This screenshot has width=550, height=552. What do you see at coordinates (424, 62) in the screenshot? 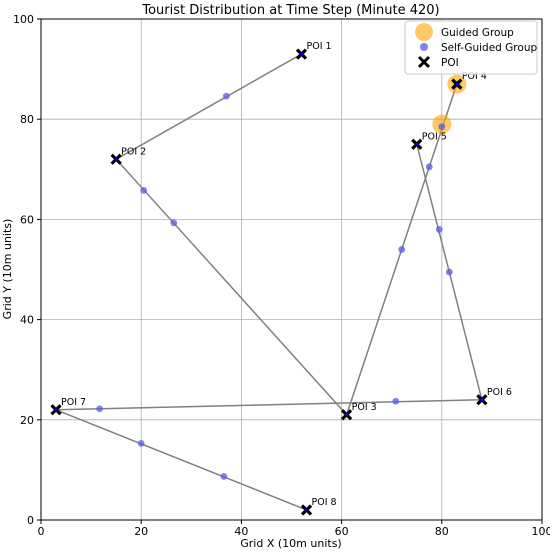
I see `legend-poi-swatch` at bounding box center [424, 62].